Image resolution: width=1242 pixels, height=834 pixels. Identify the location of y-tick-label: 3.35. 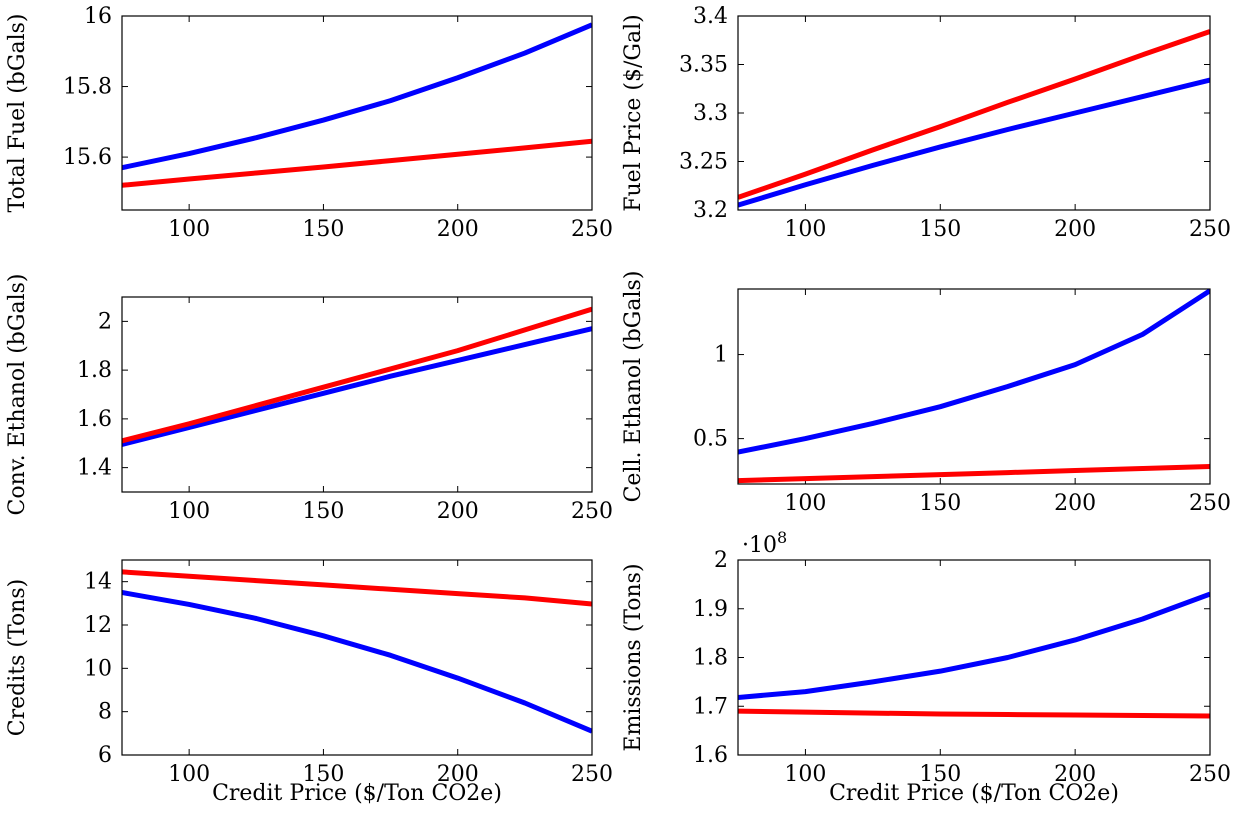
(703, 65).